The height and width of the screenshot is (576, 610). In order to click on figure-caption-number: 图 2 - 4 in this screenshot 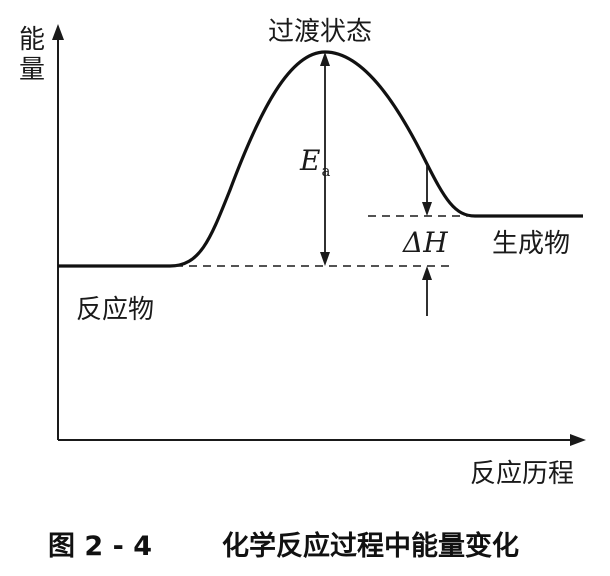, I will do `click(100, 546)`.